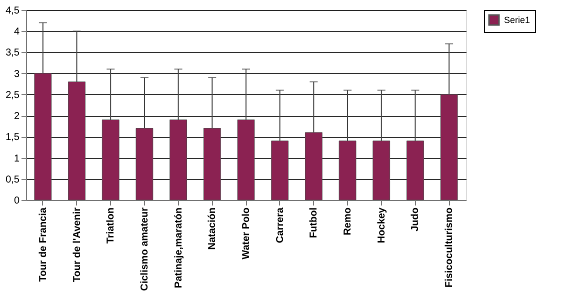  What do you see at coordinates (13, 95) in the screenshot?
I see `y-tick-label: 2,5` at bounding box center [13, 95].